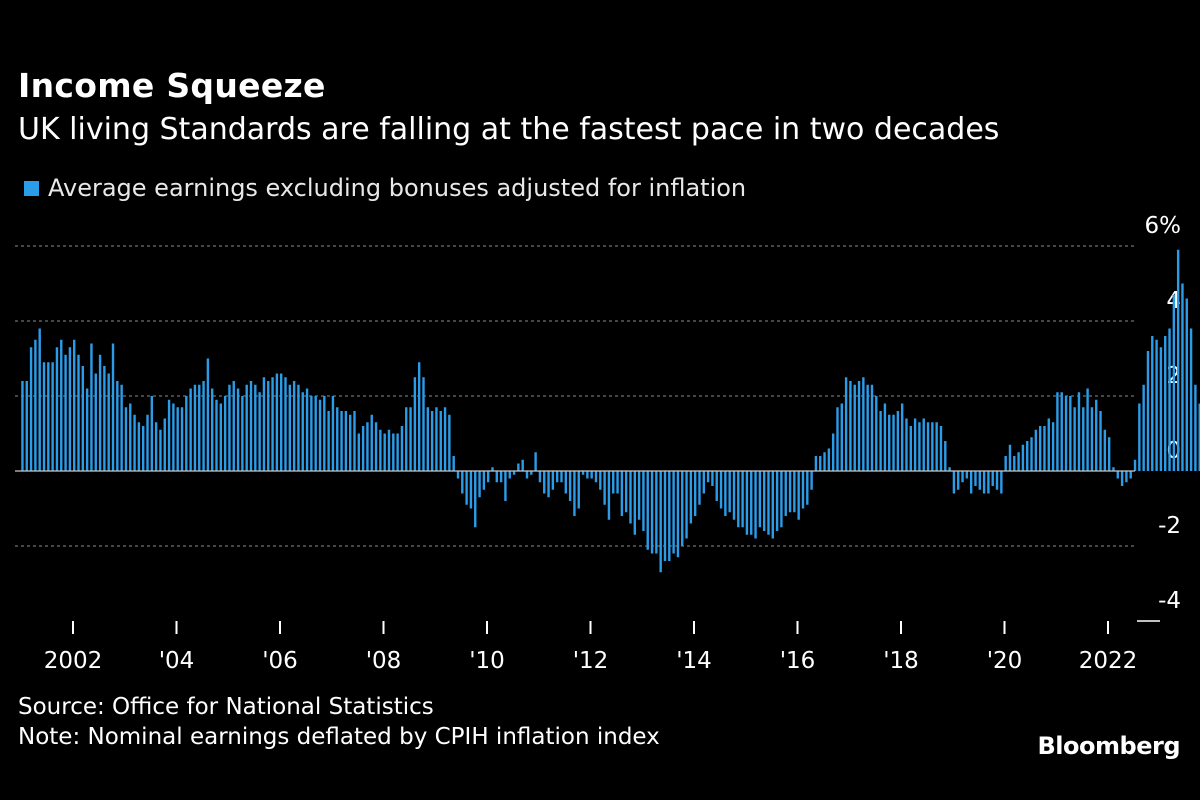 The height and width of the screenshot is (800, 1200). I want to click on x-tick-label: '20, so click(1005, 661).